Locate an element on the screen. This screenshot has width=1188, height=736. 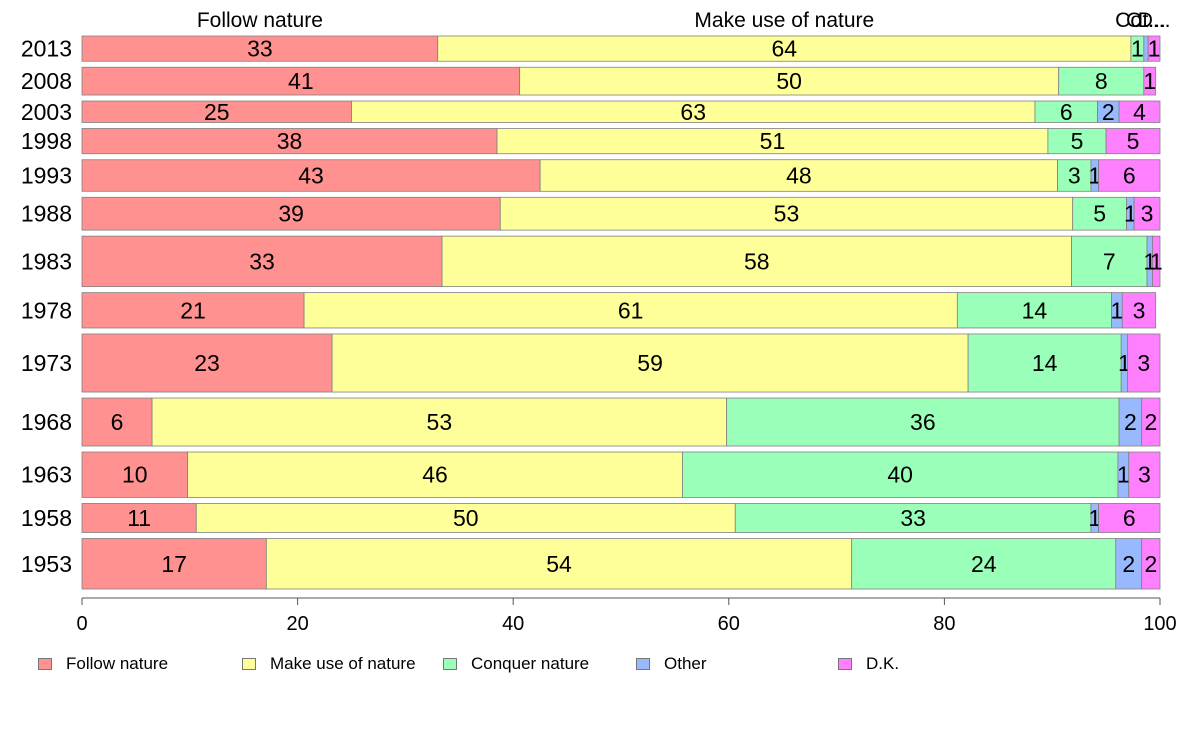
data-label: 33 is located at coordinates (260, 49).